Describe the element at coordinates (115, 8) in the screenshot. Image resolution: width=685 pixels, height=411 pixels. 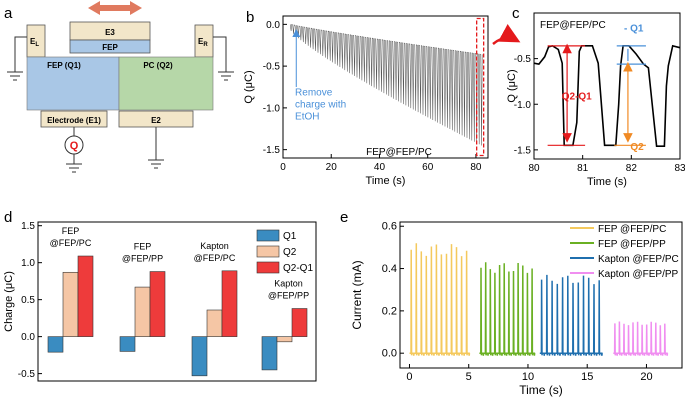
I see `sliding-arrow-icon` at that location.